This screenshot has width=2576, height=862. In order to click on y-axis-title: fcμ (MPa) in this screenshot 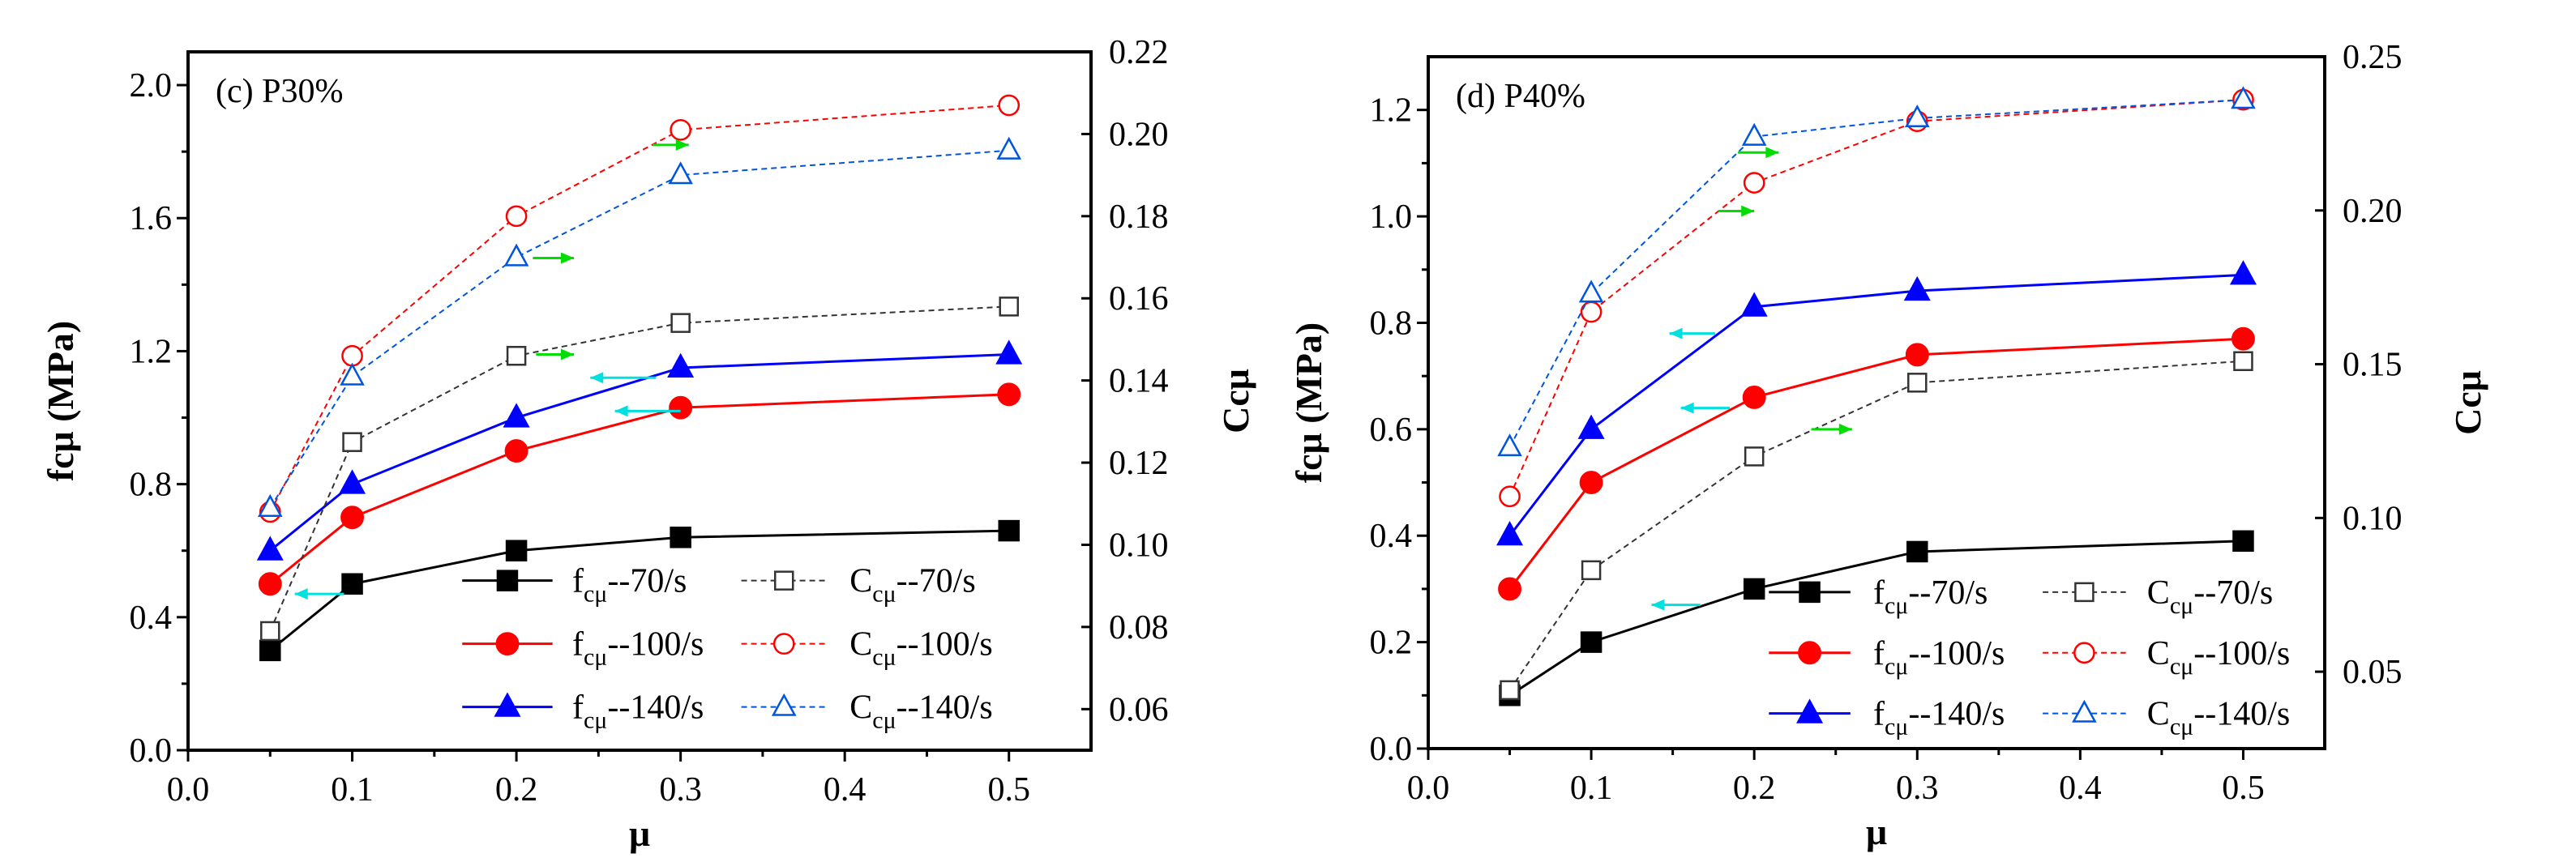, I will do `click(60, 401)`.